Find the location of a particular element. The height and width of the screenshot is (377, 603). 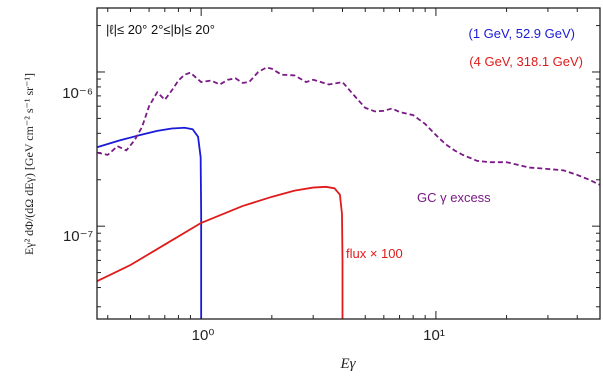

x-tick-label-1: 10⁰ is located at coordinates (203, 335).